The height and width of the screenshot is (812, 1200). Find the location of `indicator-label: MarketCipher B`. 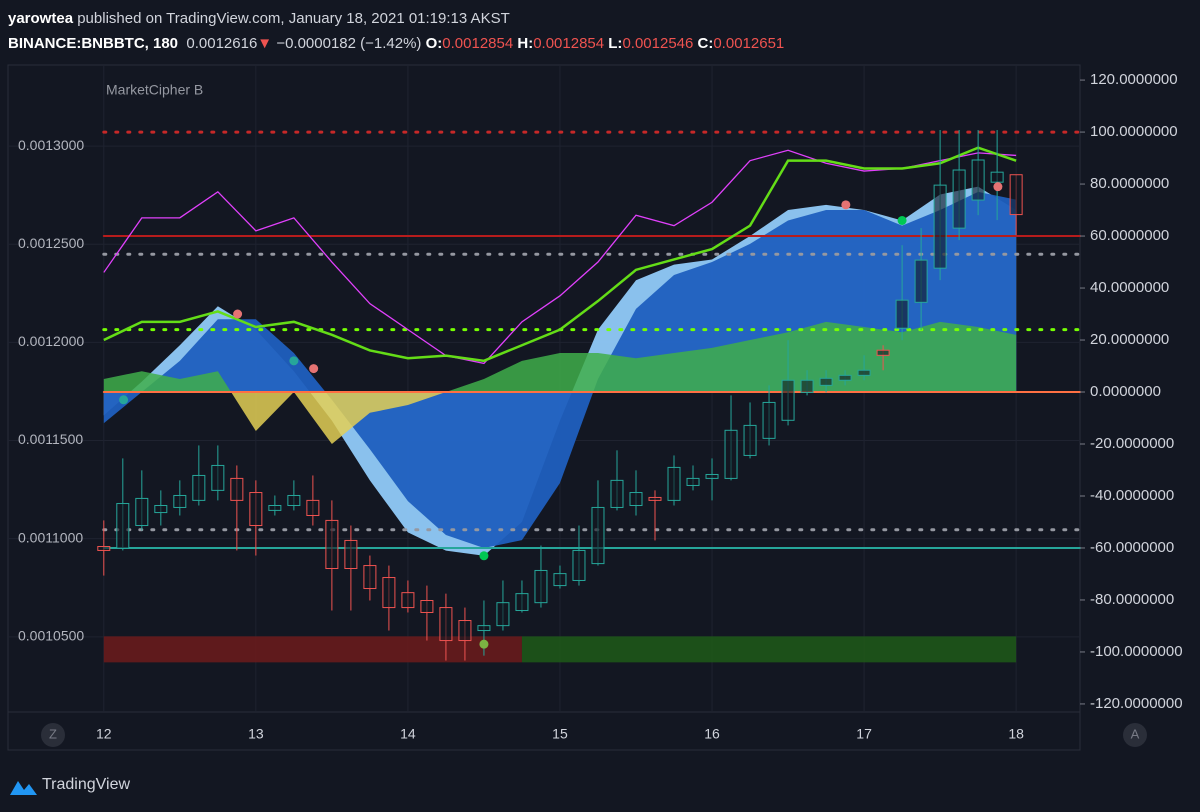

indicator-label: MarketCipher B is located at coordinates (154, 90).